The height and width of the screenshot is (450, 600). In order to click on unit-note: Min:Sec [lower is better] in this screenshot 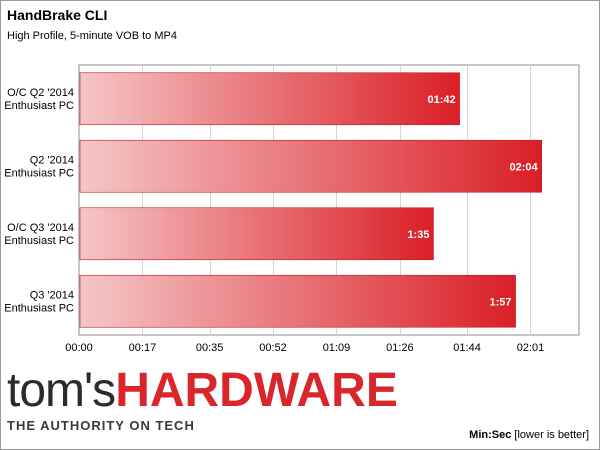, I will do `click(529, 435)`.